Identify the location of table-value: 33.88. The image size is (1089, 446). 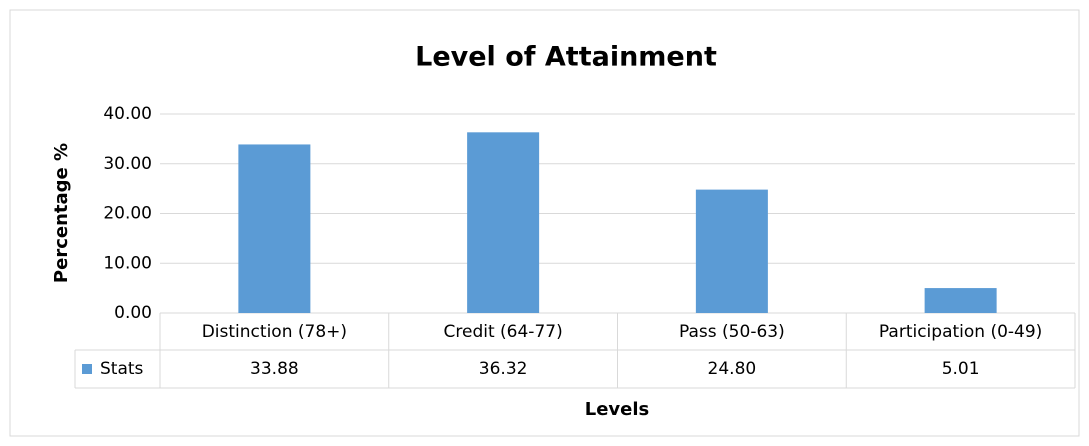
(274, 369).